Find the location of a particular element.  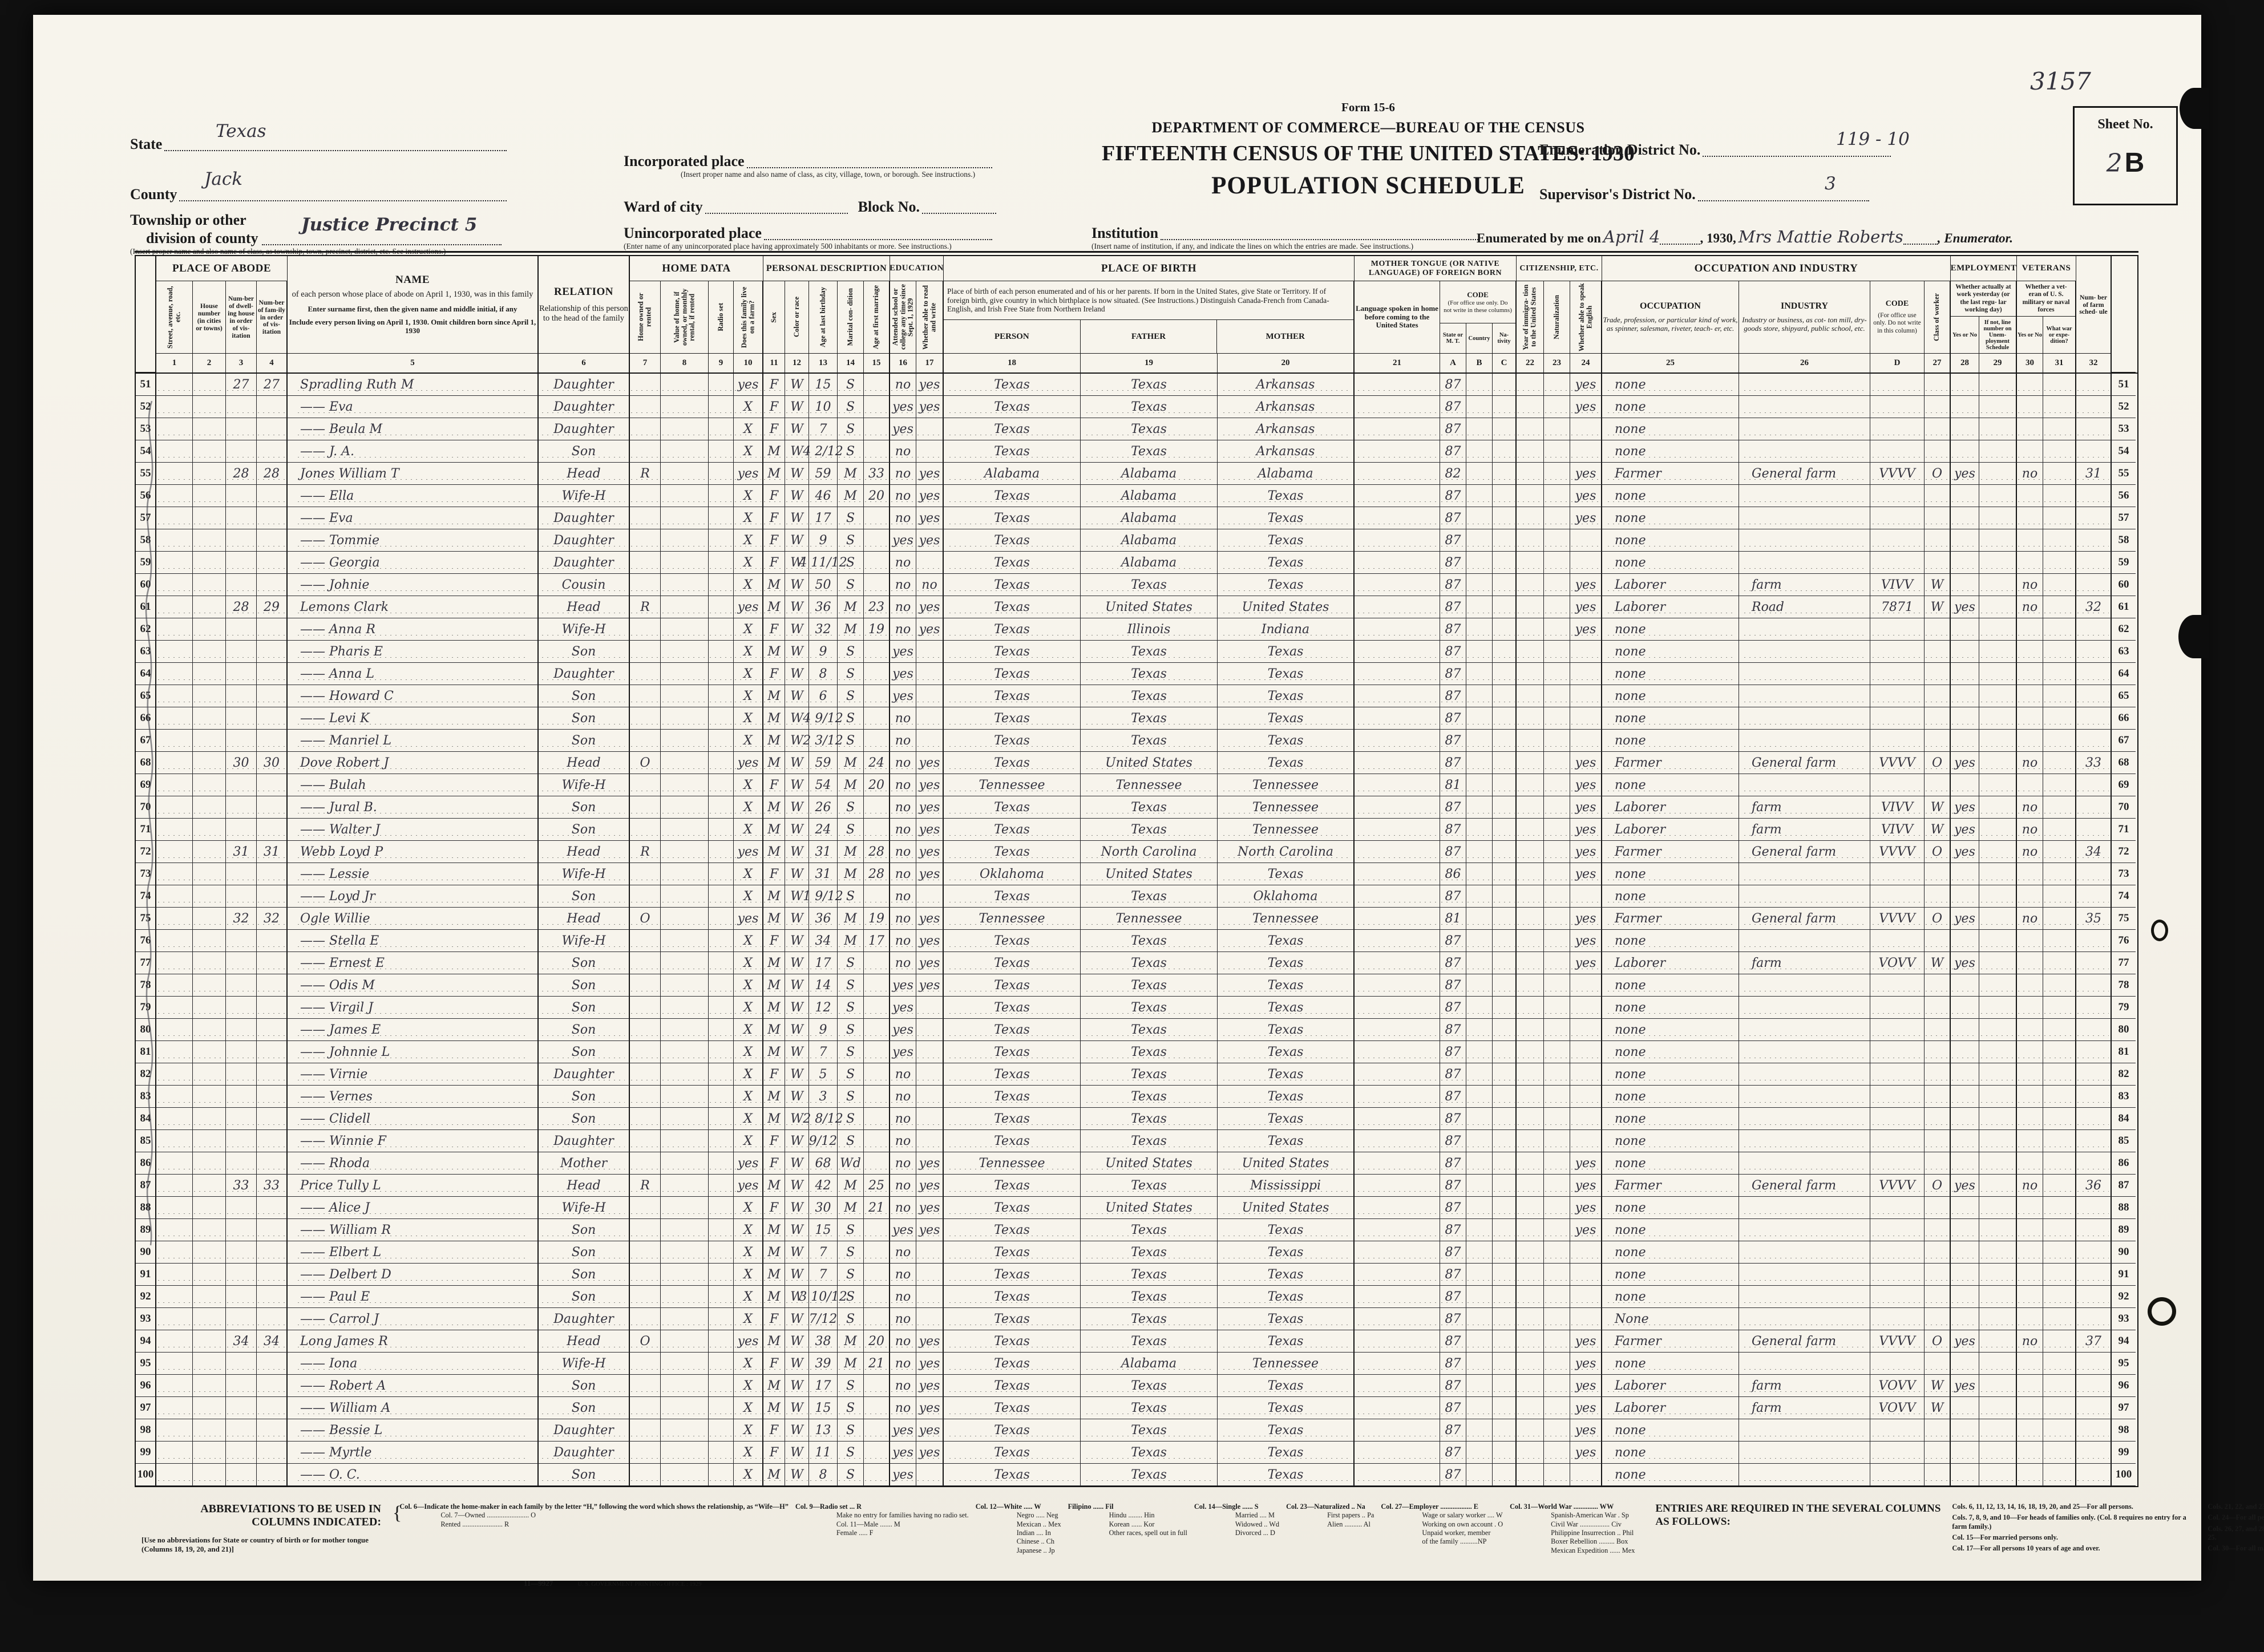

line-number: 62 is located at coordinates (146, 629).